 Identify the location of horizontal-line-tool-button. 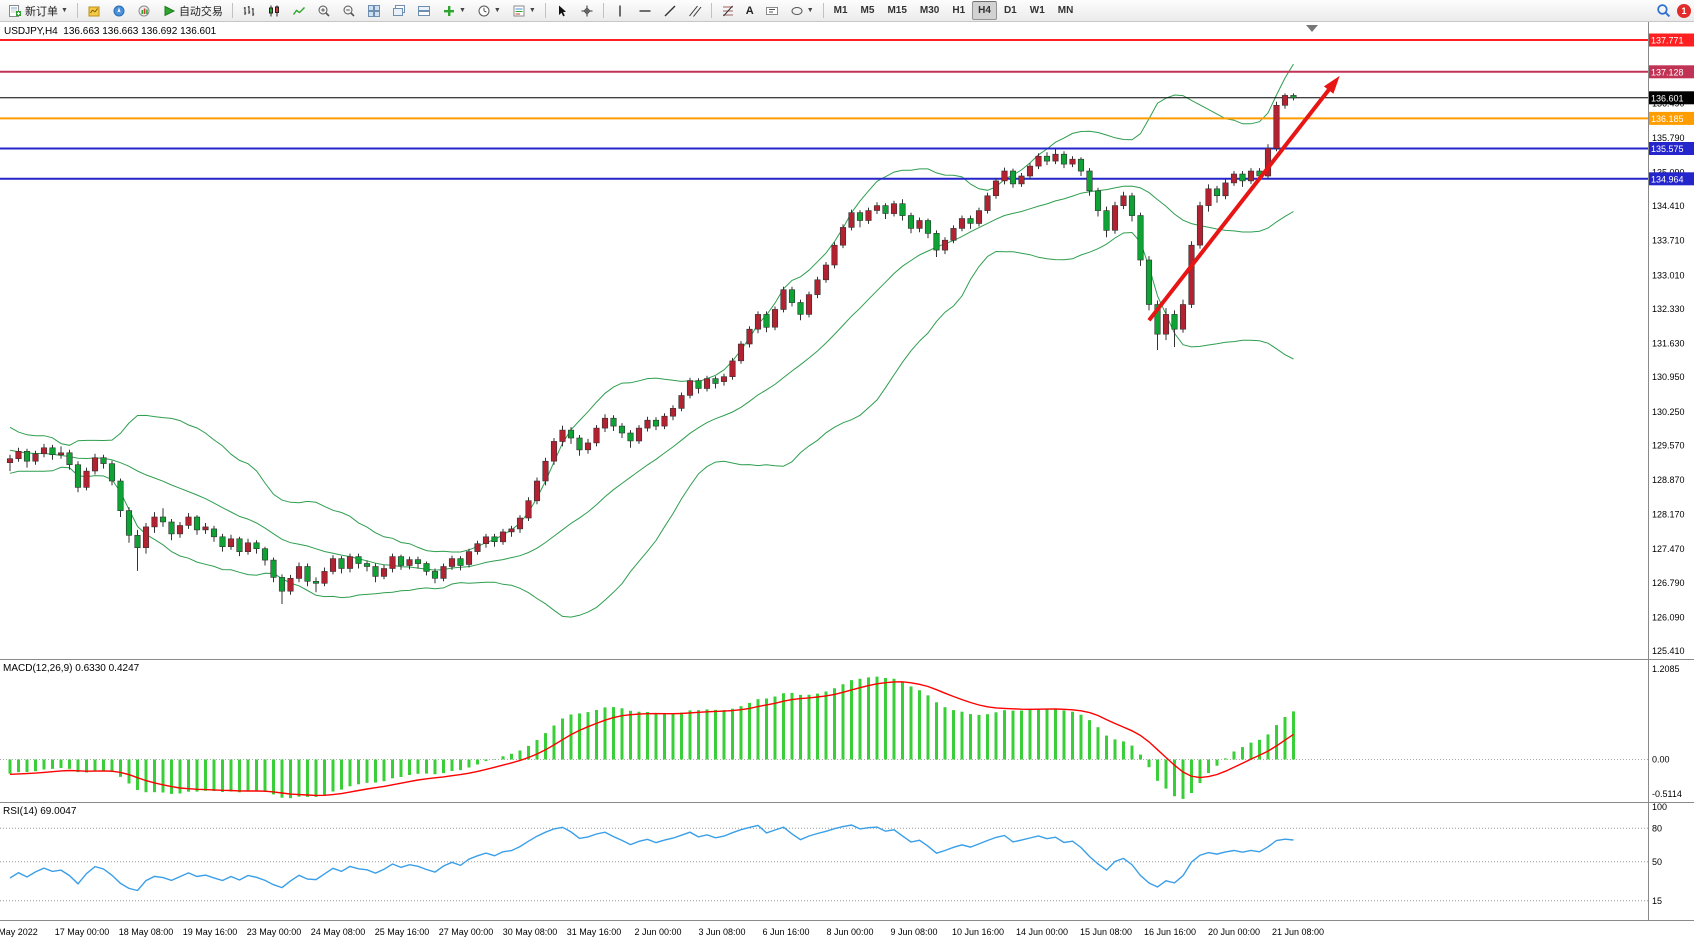
(645, 11).